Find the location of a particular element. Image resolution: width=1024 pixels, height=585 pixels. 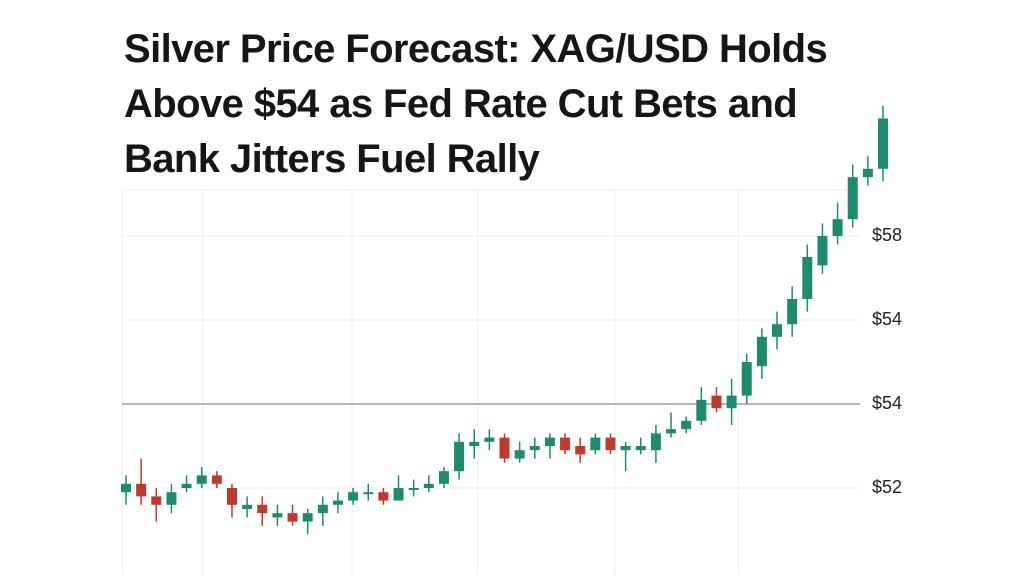

headline-line: Above $54 as Fed Rate Cut Bets and is located at coordinates (461, 104).